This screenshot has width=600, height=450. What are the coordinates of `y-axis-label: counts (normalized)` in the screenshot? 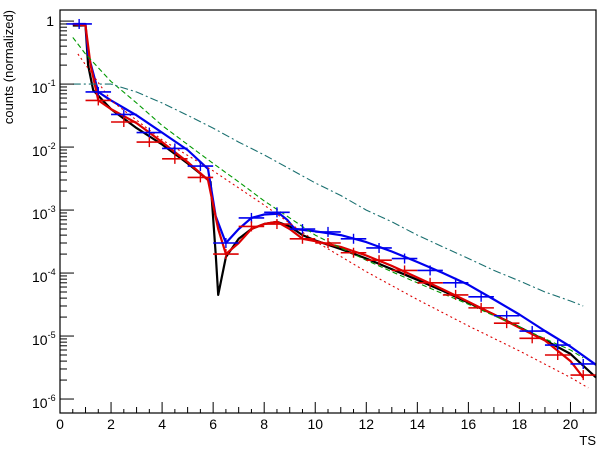 It's located at (8, 67).